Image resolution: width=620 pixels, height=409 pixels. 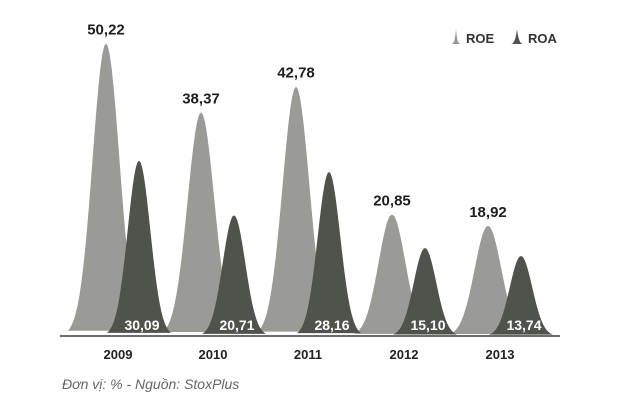 What do you see at coordinates (543, 38) in the screenshot?
I see `legend-label-roa: ROA` at bounding box center [543, 38].